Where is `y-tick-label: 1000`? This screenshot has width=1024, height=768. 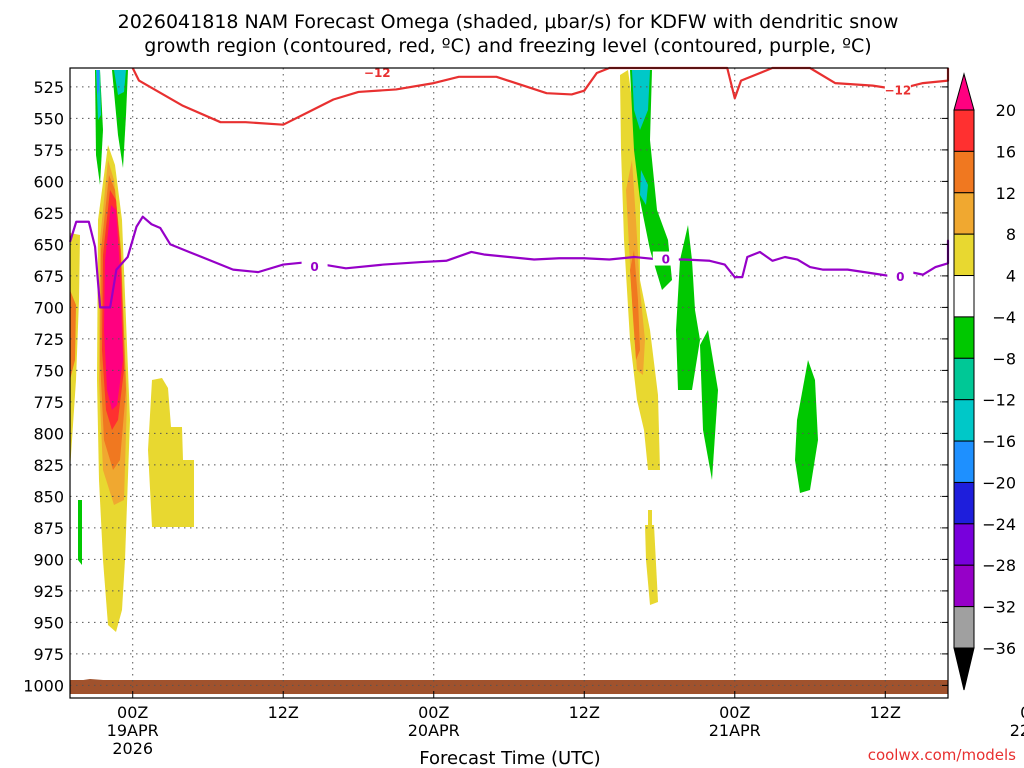 y-tick-label: 1000 is located at coordinates (43, 685).